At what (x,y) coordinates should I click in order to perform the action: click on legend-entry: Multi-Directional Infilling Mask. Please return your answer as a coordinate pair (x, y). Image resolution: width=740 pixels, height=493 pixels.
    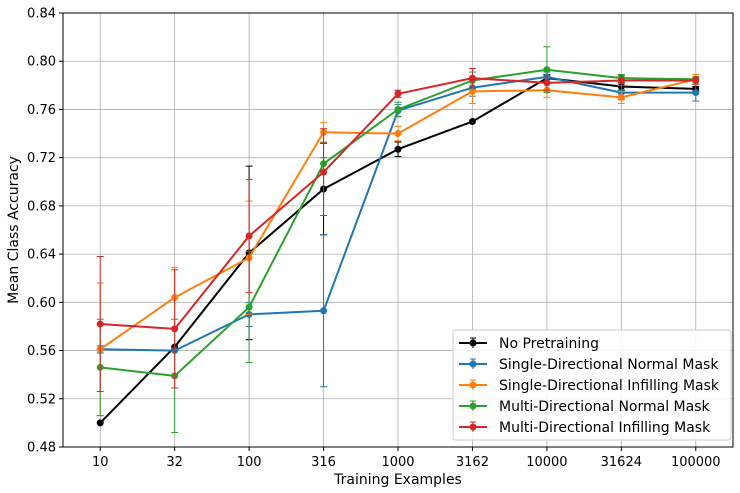
    Looking at the image, I should click on (585, 428).